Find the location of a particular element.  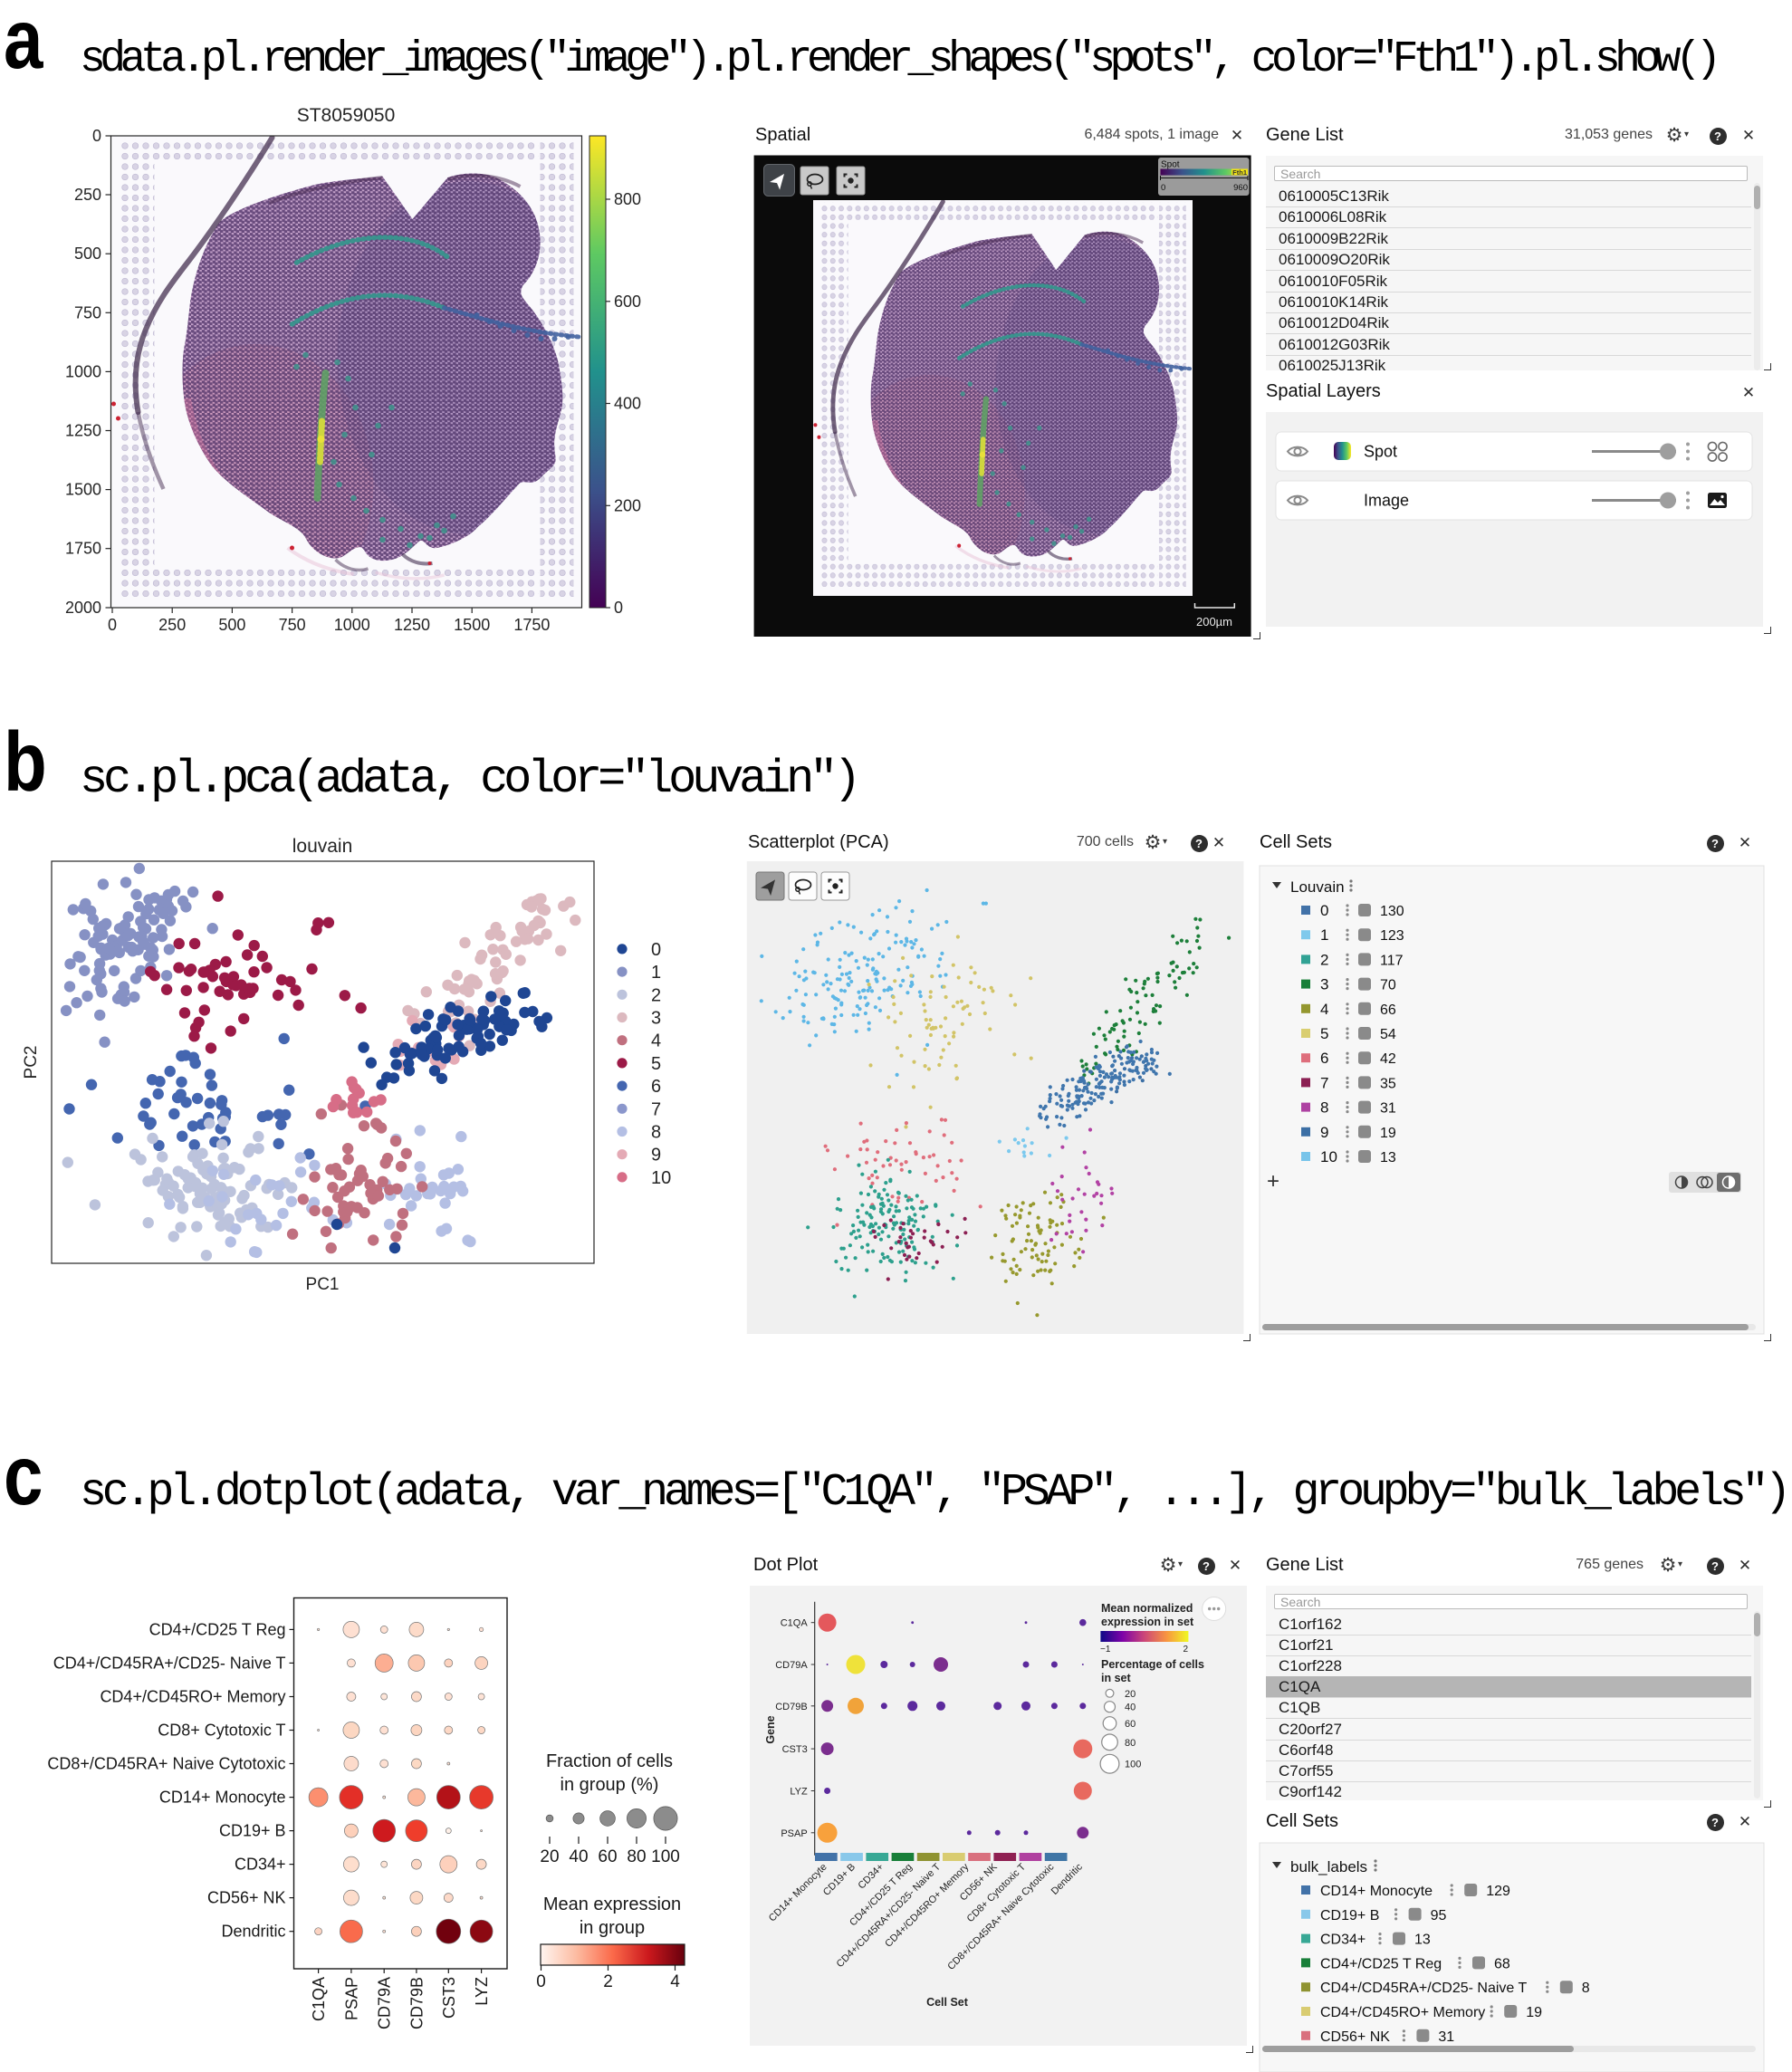

svg-text: 20 is located at coordinates (1130, 1694).